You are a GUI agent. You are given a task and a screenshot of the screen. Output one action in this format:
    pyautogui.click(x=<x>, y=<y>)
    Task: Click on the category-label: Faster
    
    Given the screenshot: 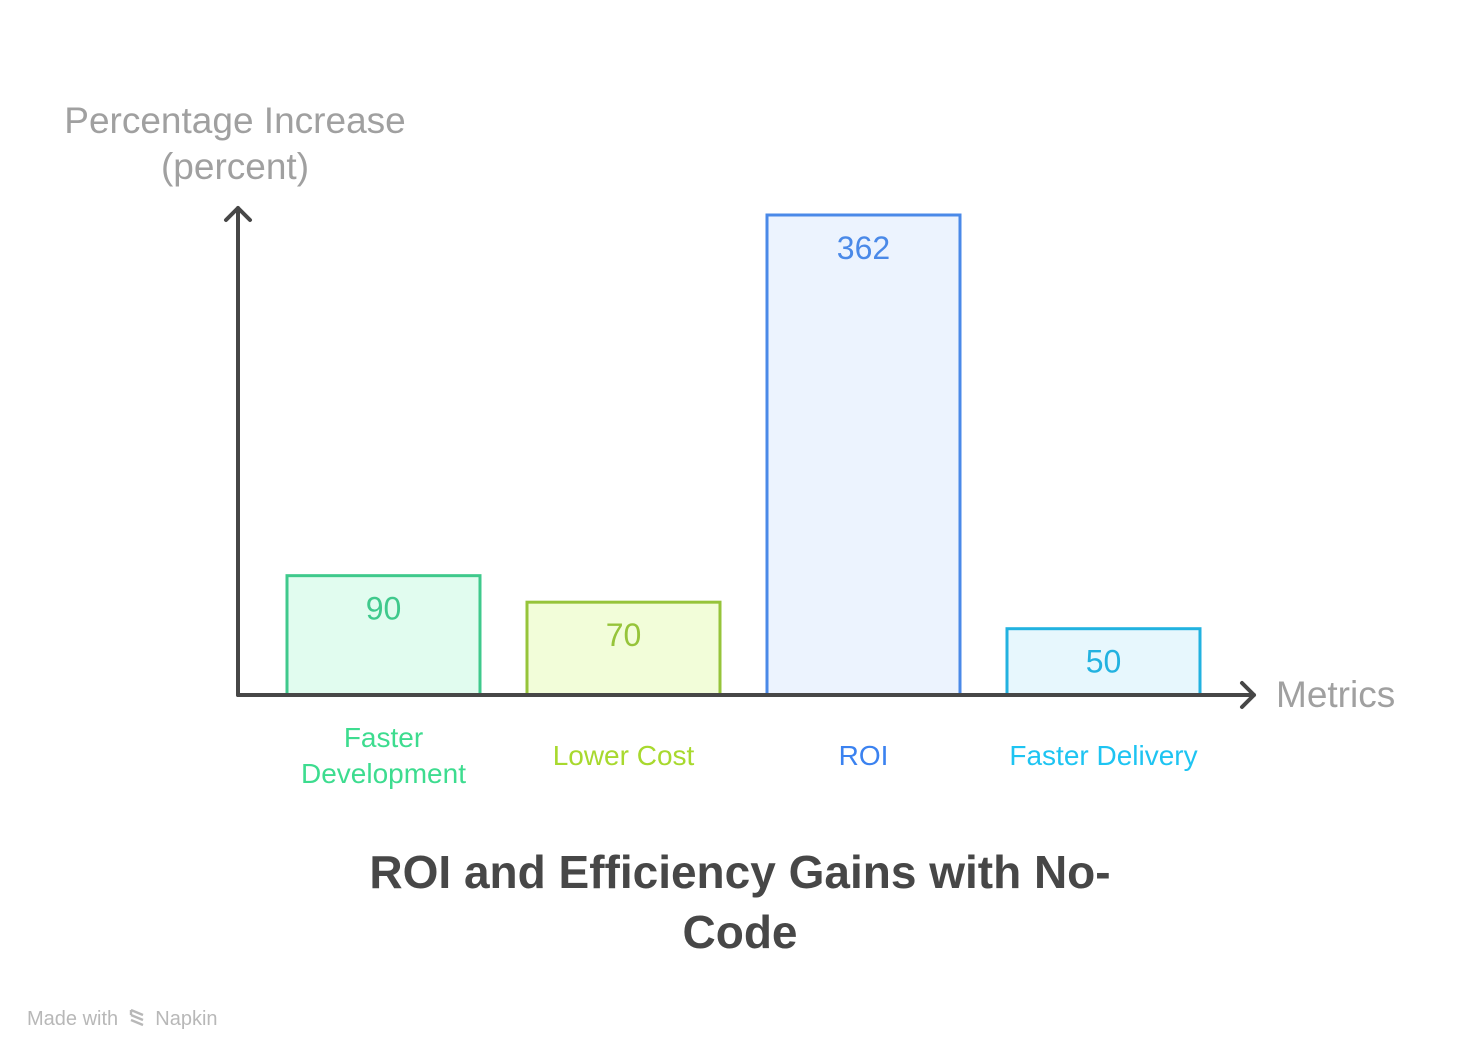 What is the action you would take?
    pyautogui.click(x=383, y=737)
    